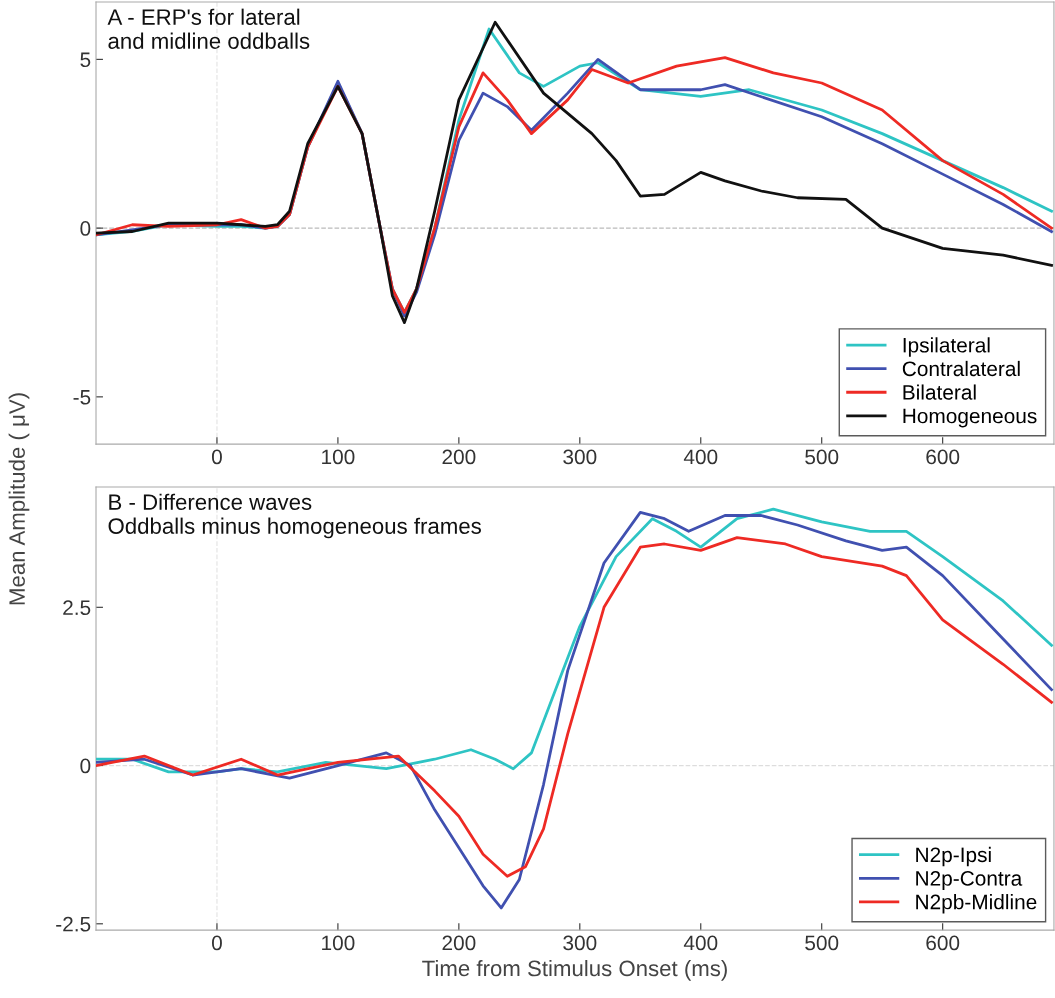 This screenshot has height=998, width=1055. Describe the element at coordinates (208, 28) in the screenshot. I see `text: A - ERP's for lateral and midline oddballs` at that location.